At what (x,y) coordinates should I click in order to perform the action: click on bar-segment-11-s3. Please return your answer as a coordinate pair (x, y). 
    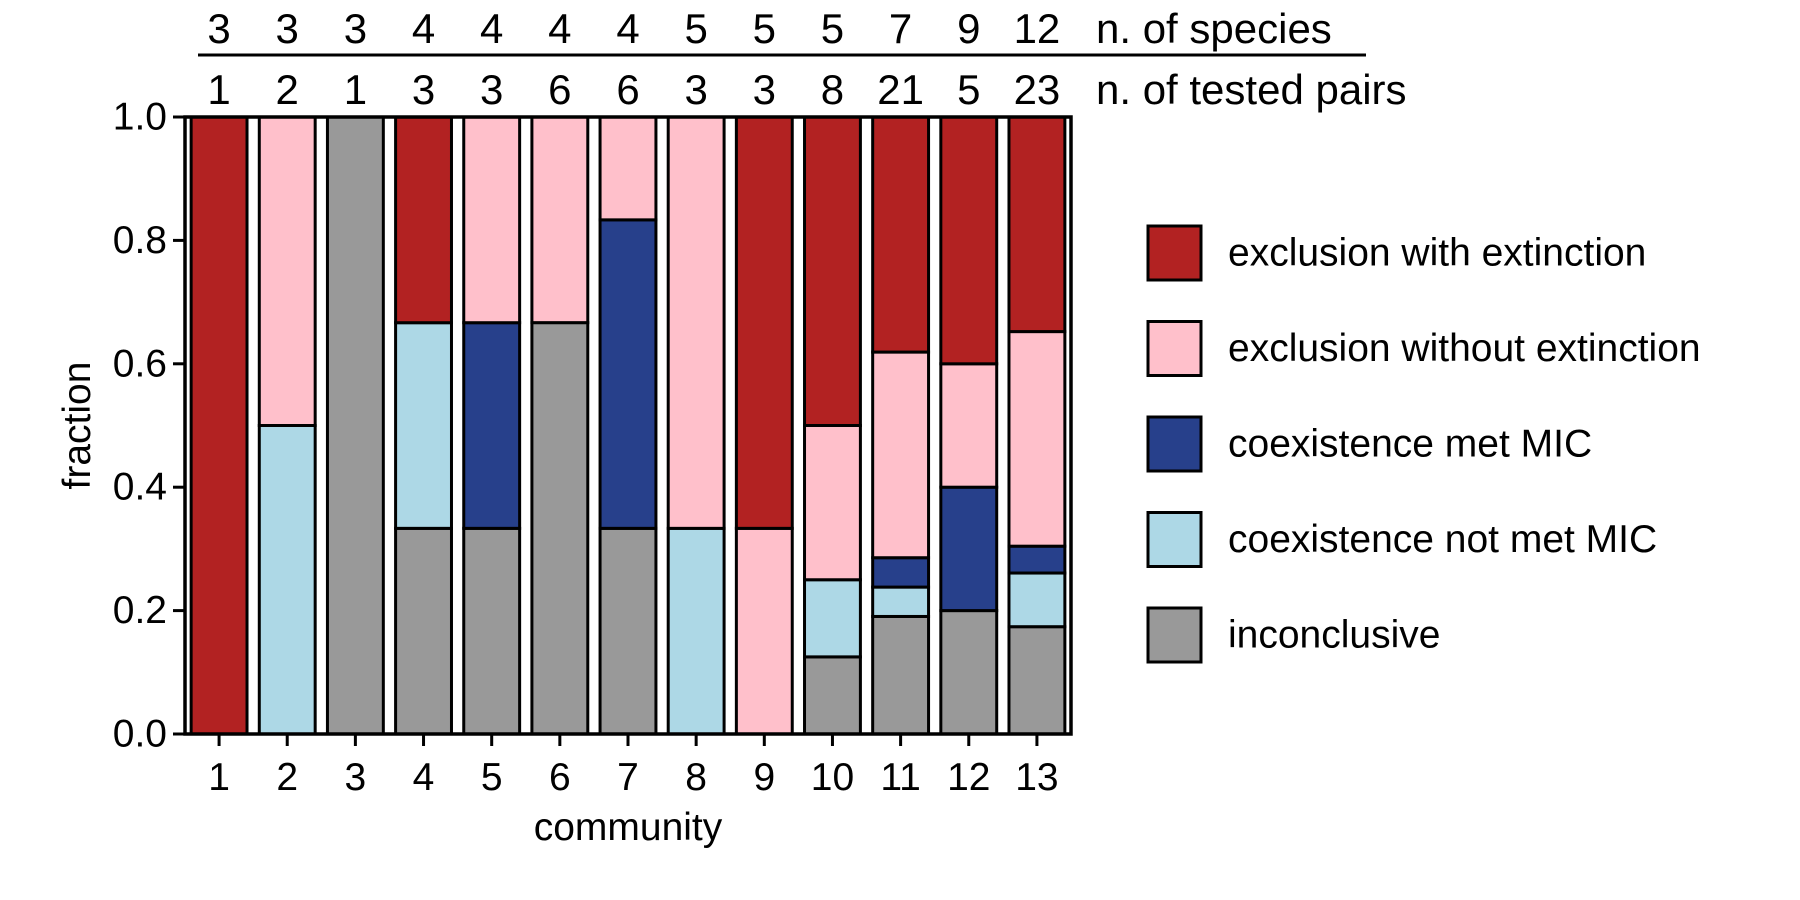
    Looking at the image, I should click on (901, 455).